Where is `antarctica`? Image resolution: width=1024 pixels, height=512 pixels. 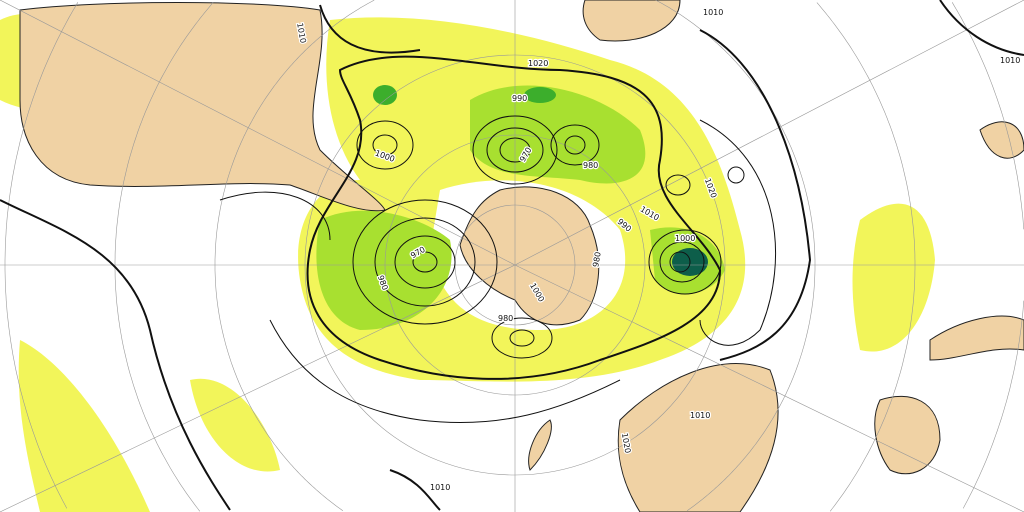
antarctica is located at coordinates (529, 256).